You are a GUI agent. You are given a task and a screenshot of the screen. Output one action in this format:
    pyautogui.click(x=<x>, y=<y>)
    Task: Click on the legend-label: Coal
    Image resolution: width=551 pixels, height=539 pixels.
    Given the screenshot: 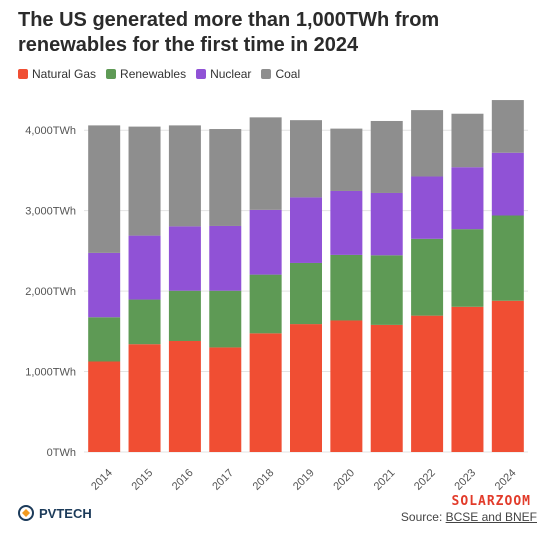 What is the action you would take?
    pyautogui.click(x=288, y=74)
    